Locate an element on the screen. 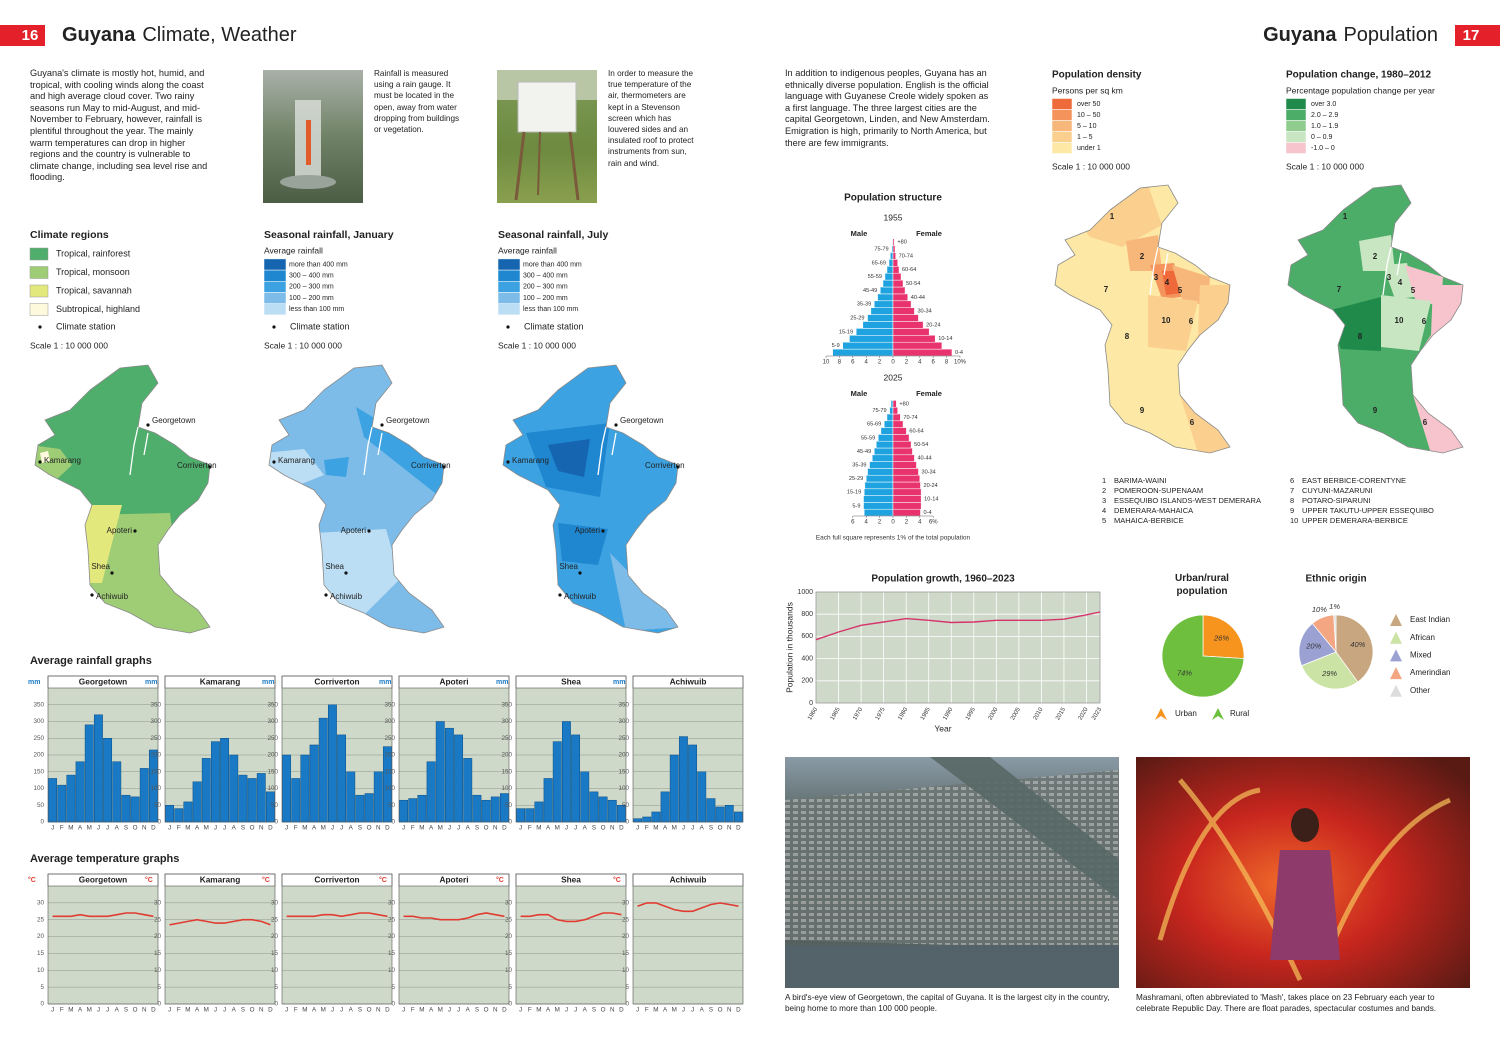 This screenshot has width=1500, height=1042. pie-label: 26% is located at coordinates (1221, 638).